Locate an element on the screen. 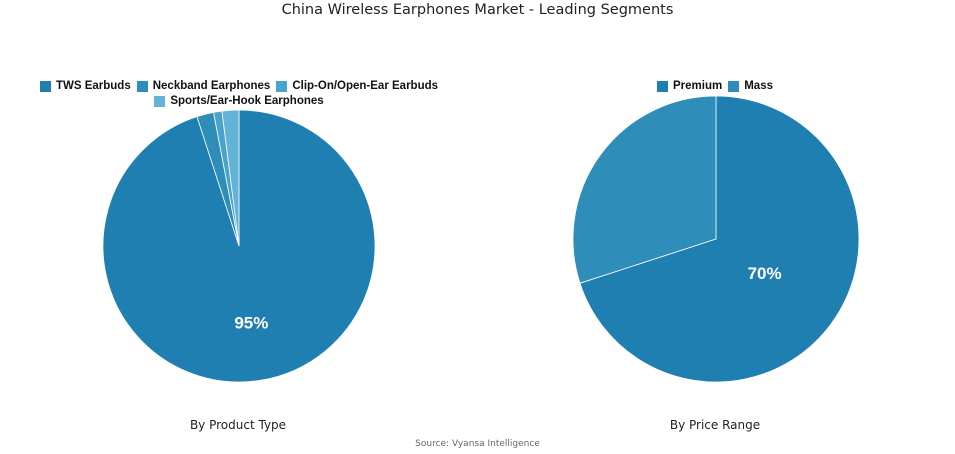 This screenshot has width=955, height=454. legend-item-mass: Mass is located at coordinates (750, 86).